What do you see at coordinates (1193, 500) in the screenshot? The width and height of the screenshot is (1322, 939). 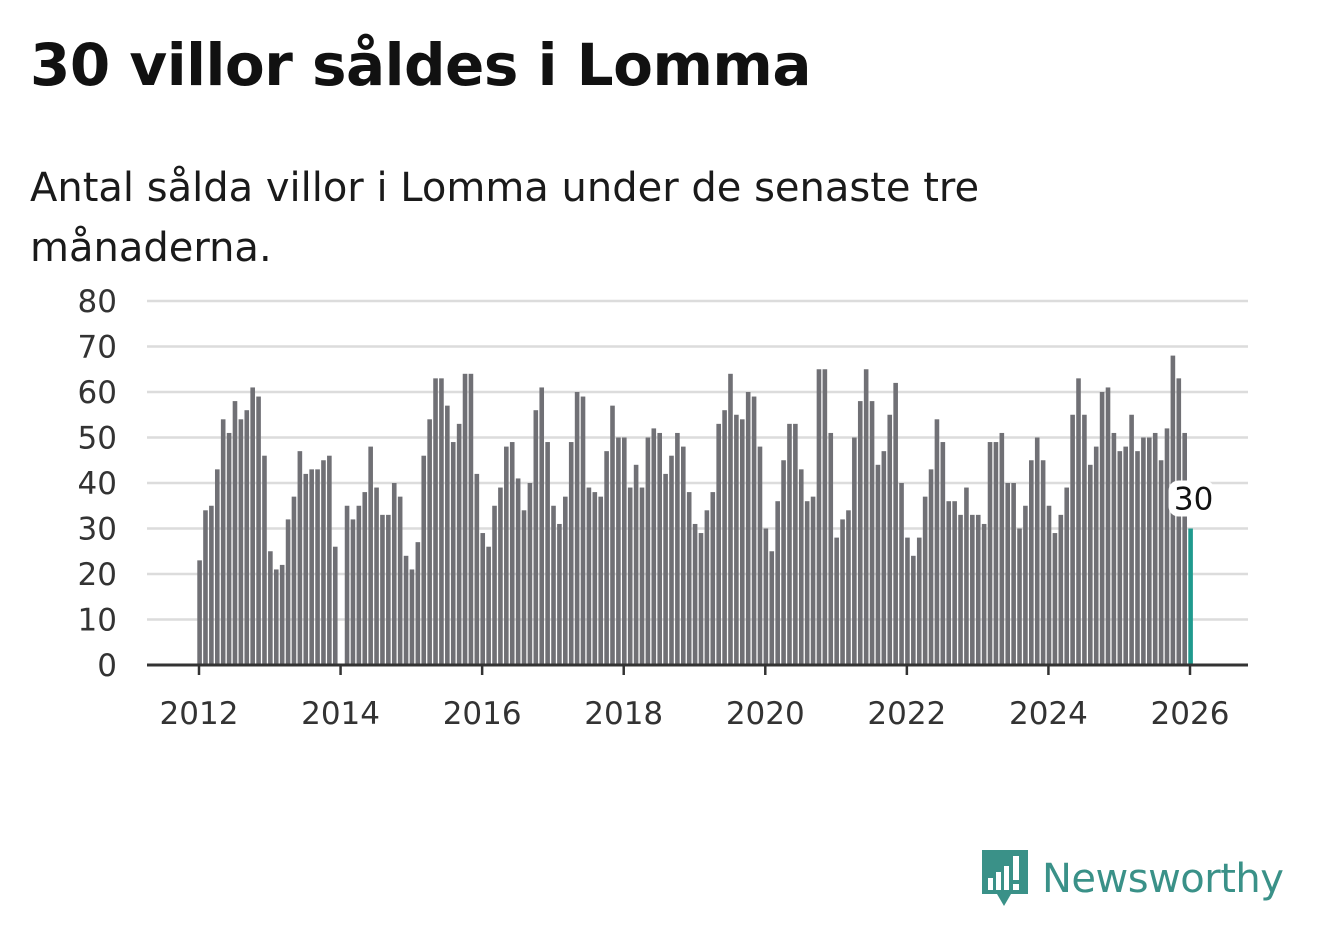 I see `callout-value: 30` at bounding box center [1193, 500].